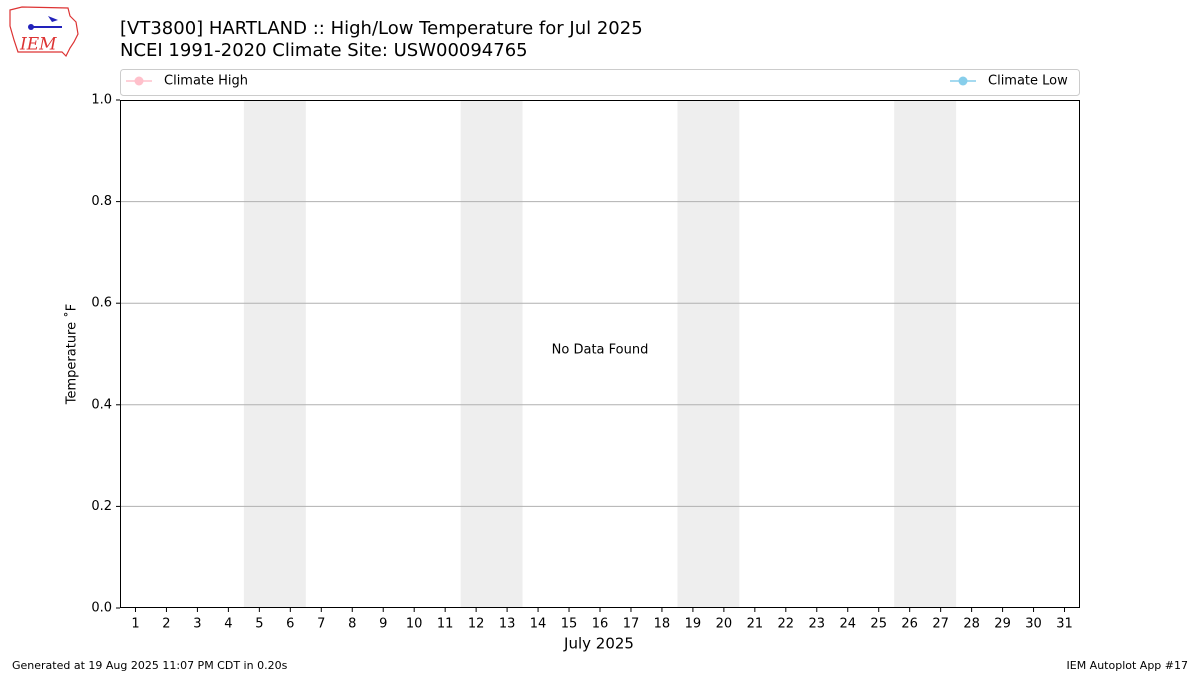 The image size is (1200, 675). I want to click on x-tick-label: 21, so click(755, 624).